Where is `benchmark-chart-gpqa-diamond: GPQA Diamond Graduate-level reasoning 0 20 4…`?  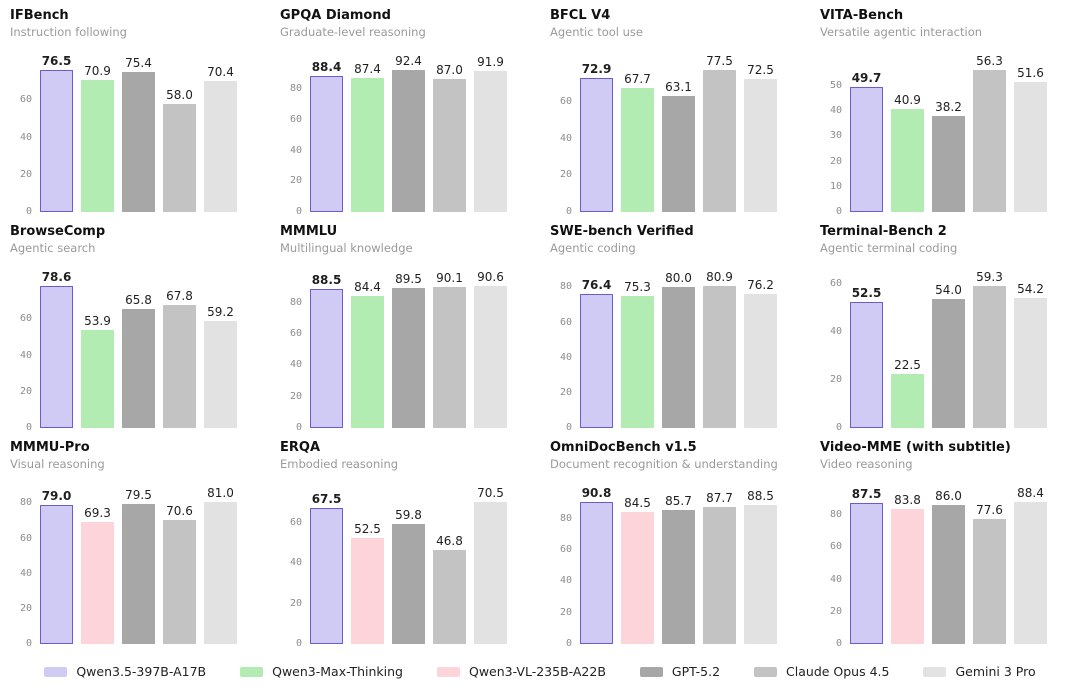 benchmark-chart-gpqa-diamond: GPQA Diamond Graduate-level reasoning 0 20 4… is located at coordinates (405, 114).